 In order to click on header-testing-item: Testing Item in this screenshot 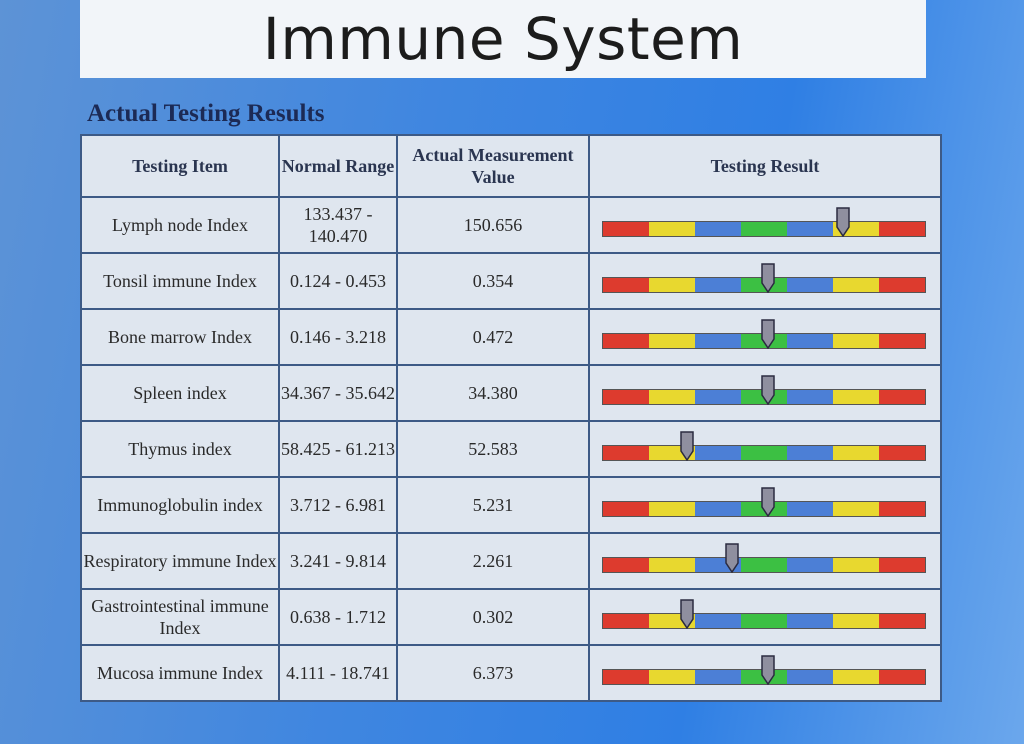, I will do `click(180, 166)`.